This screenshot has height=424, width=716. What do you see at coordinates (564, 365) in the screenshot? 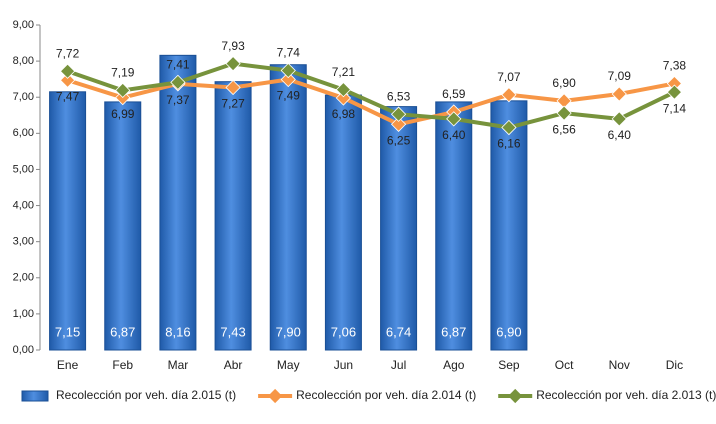
I see `x-tick-label: Oct` at bounding box center [564, 365].